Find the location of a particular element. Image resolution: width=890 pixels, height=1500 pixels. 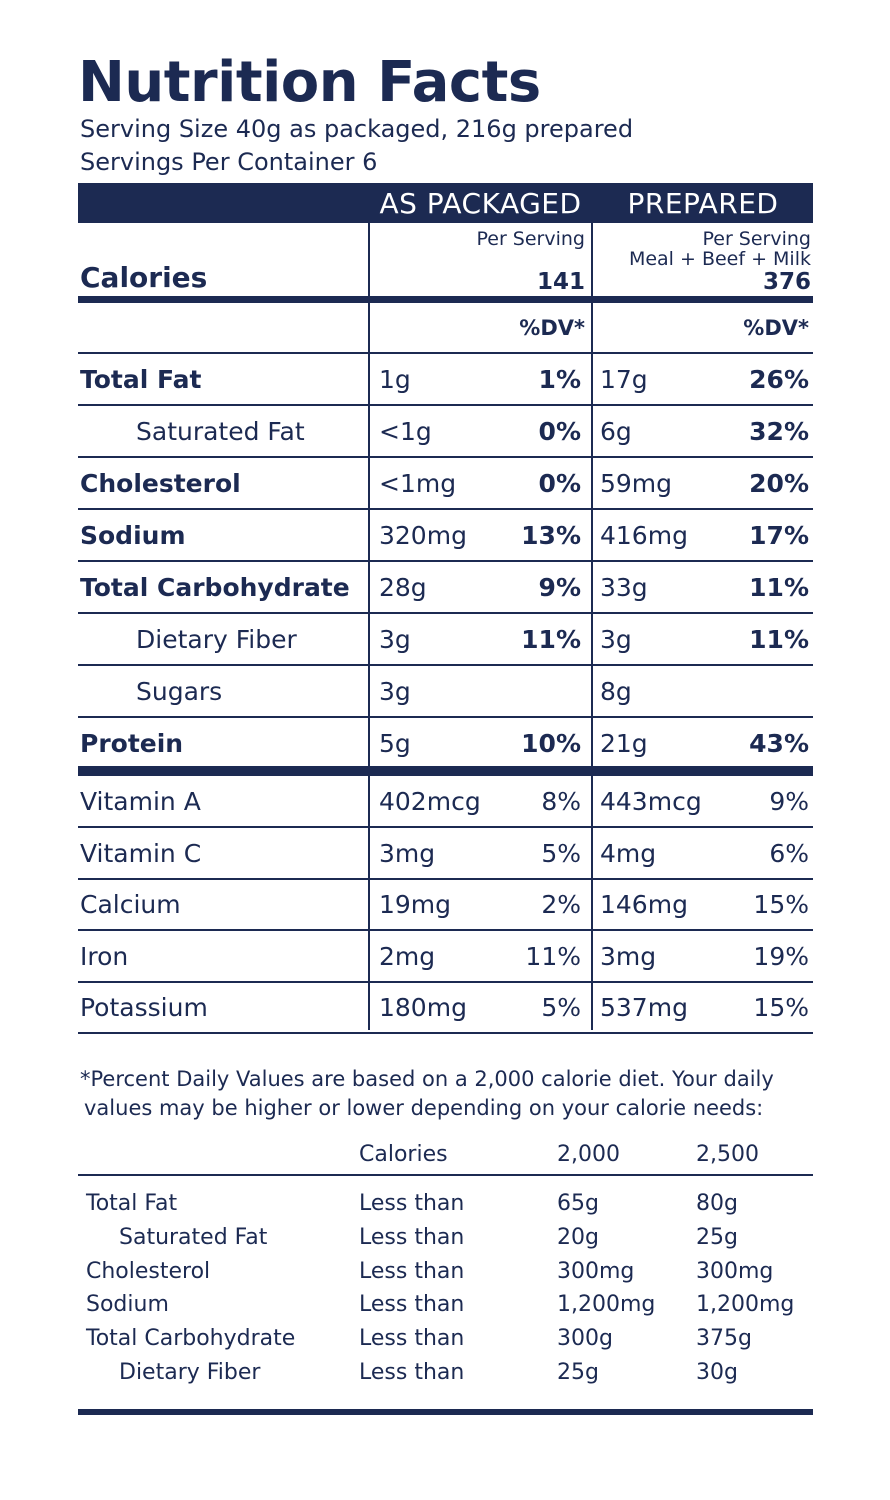

prepared-dv: 32% is located at coordinates (779, 431).